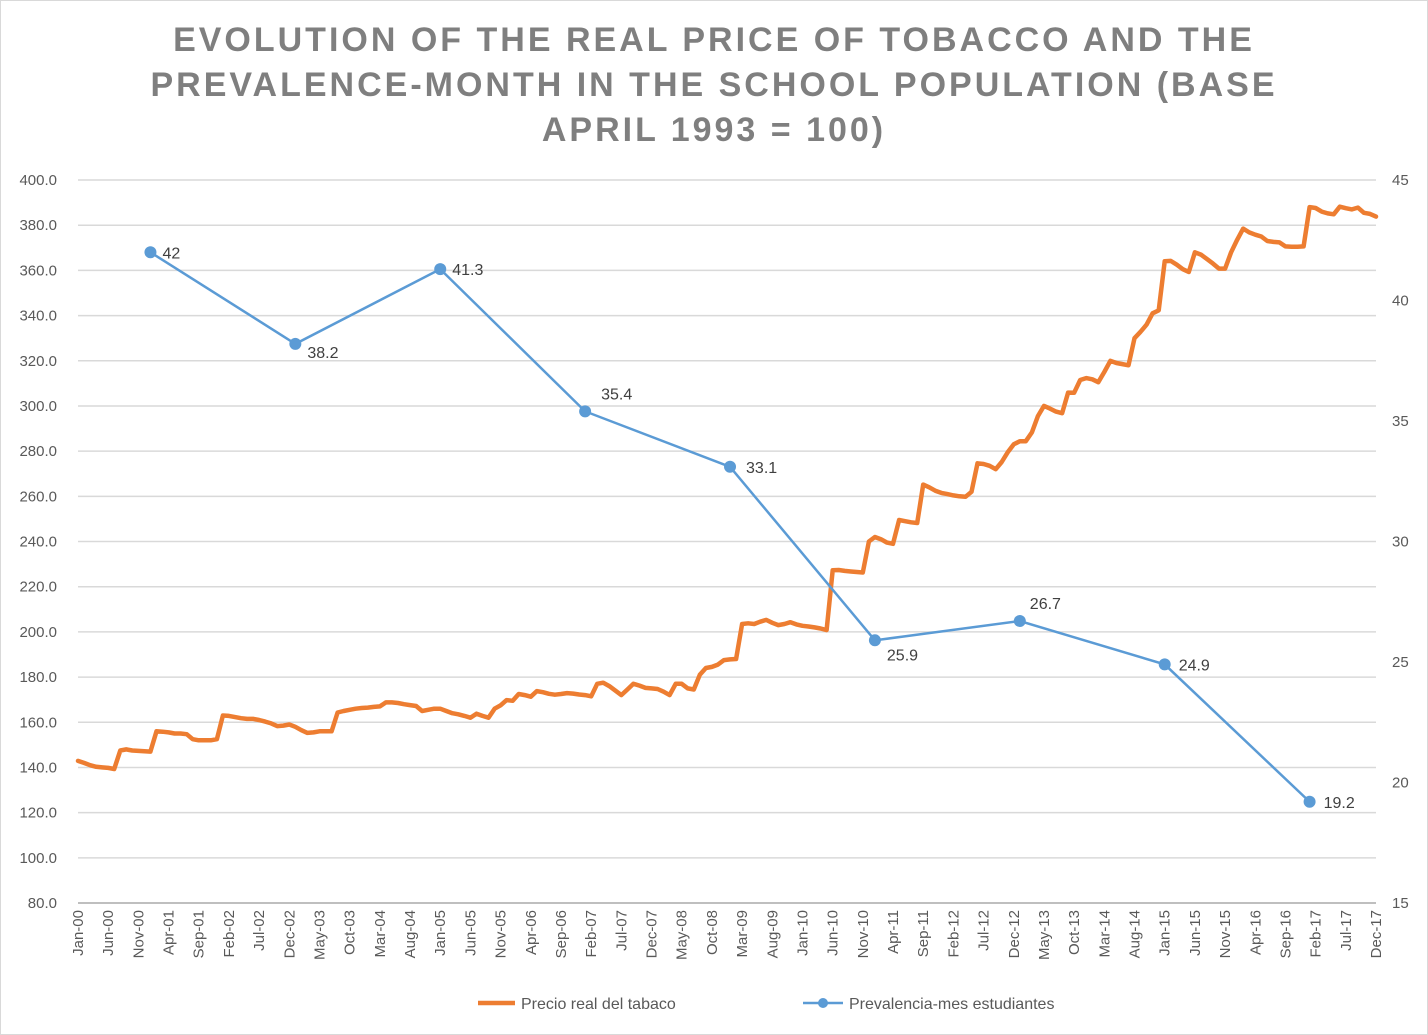  What do you see at coordinates (1339, 803) in the screenshot?
I see `data-label: 19.2` at bounding box center [1339, 803].